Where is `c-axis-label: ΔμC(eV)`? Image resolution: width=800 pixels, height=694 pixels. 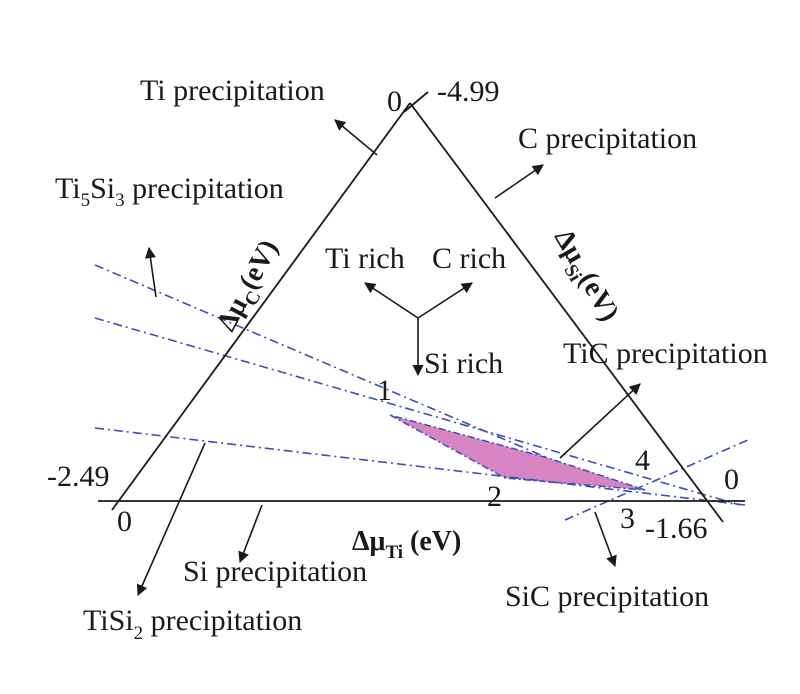
c-axis-label: ΔμC(eV) is located at coordinates (250, 287).